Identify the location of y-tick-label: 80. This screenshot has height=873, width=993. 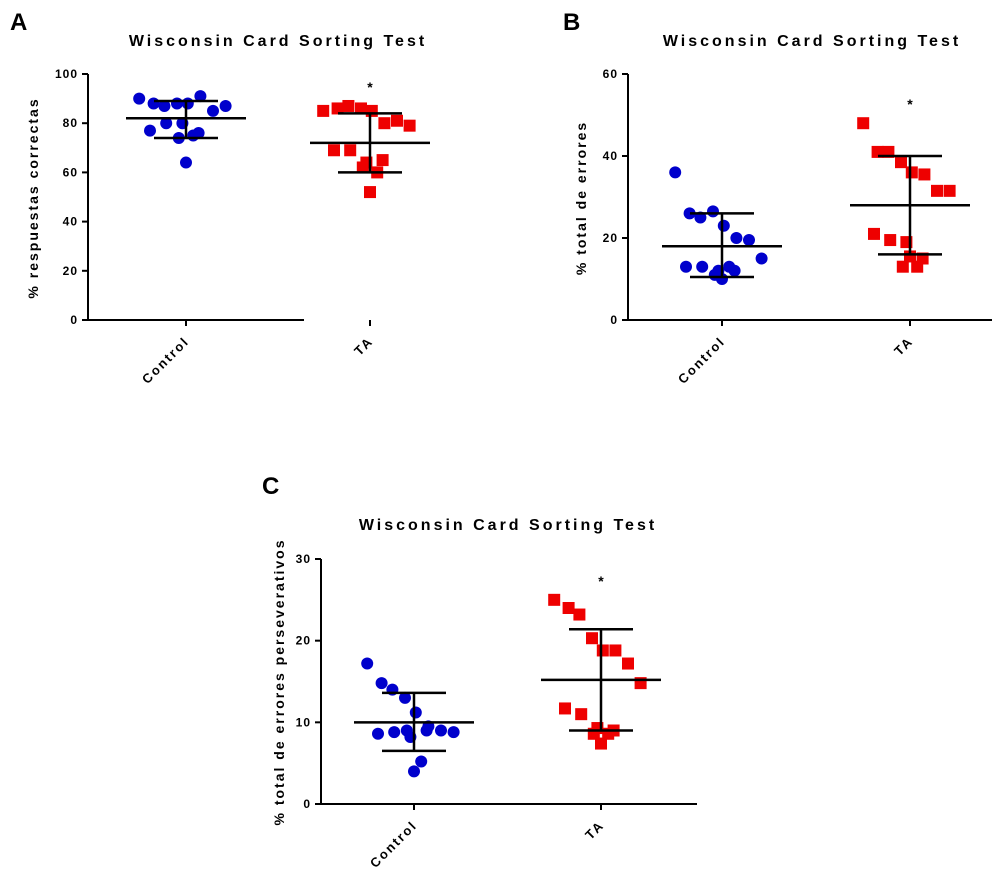
(70, 123).